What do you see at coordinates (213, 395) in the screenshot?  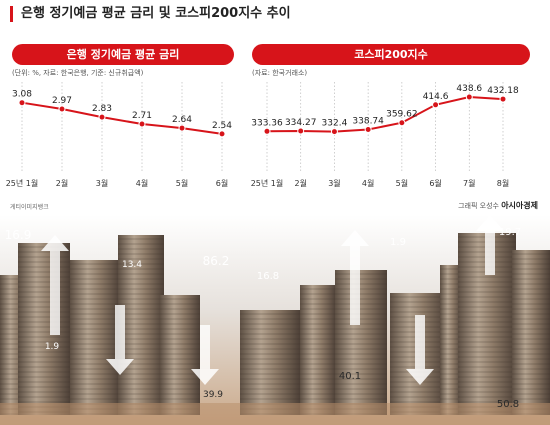 I see `photo-overlay-number: 39.9` at bounding box center [213, 395].